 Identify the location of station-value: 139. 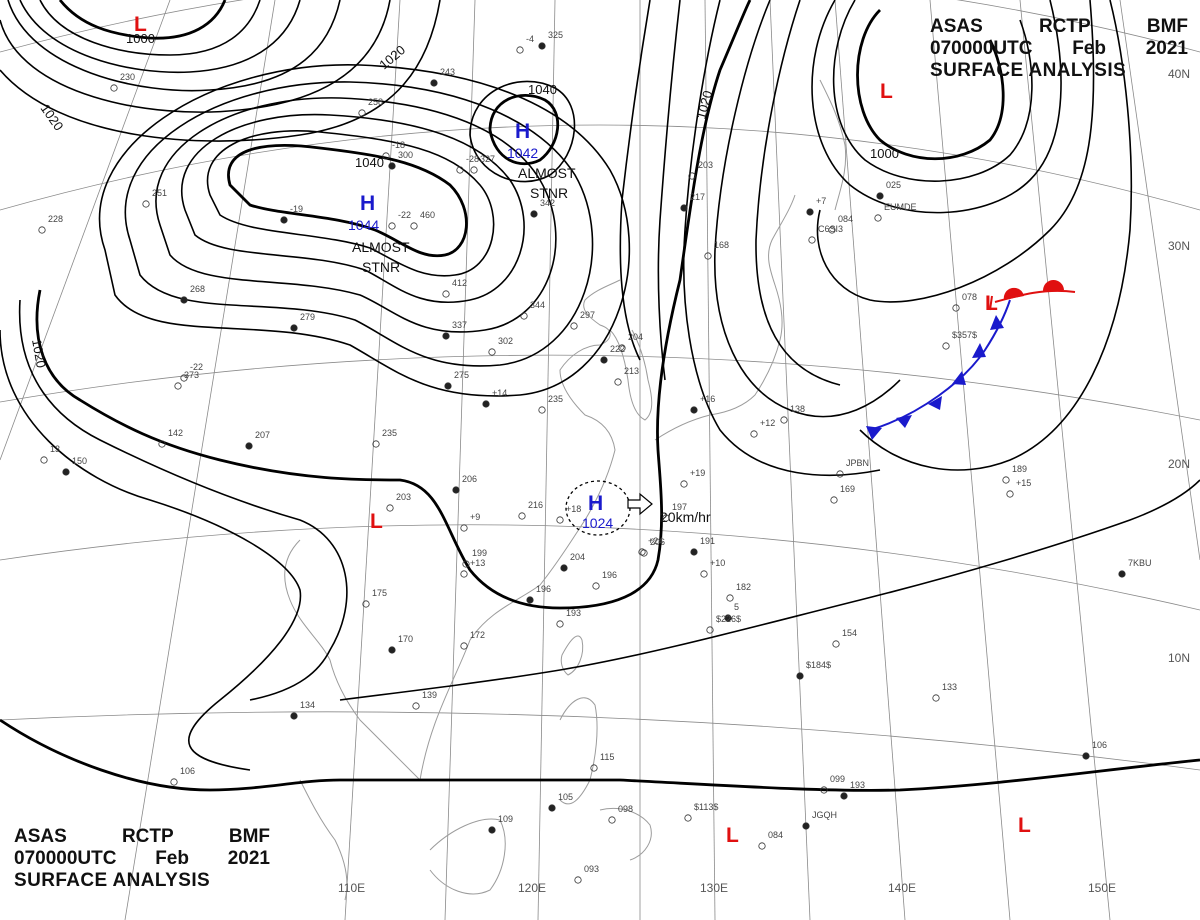
(429, 695).